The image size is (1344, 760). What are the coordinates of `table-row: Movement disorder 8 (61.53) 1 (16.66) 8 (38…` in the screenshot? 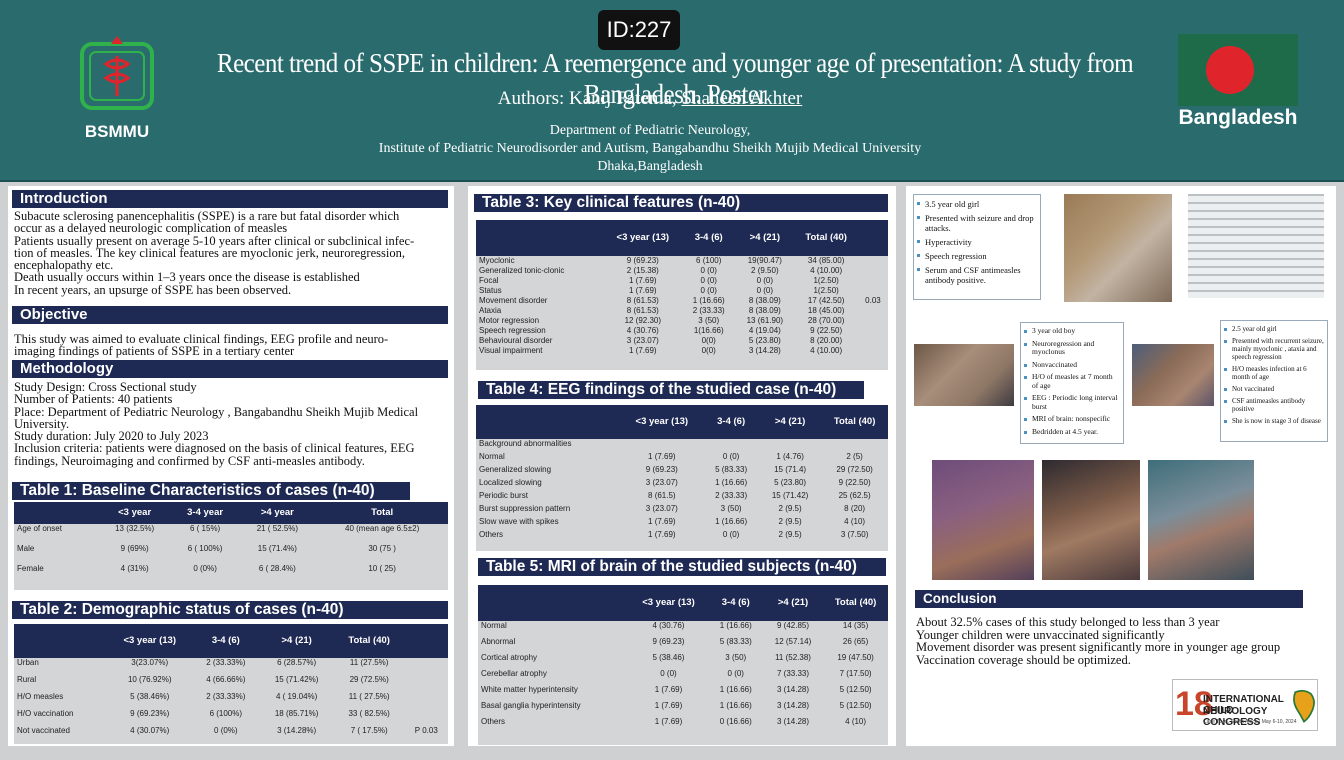 It's located at (682, 301).